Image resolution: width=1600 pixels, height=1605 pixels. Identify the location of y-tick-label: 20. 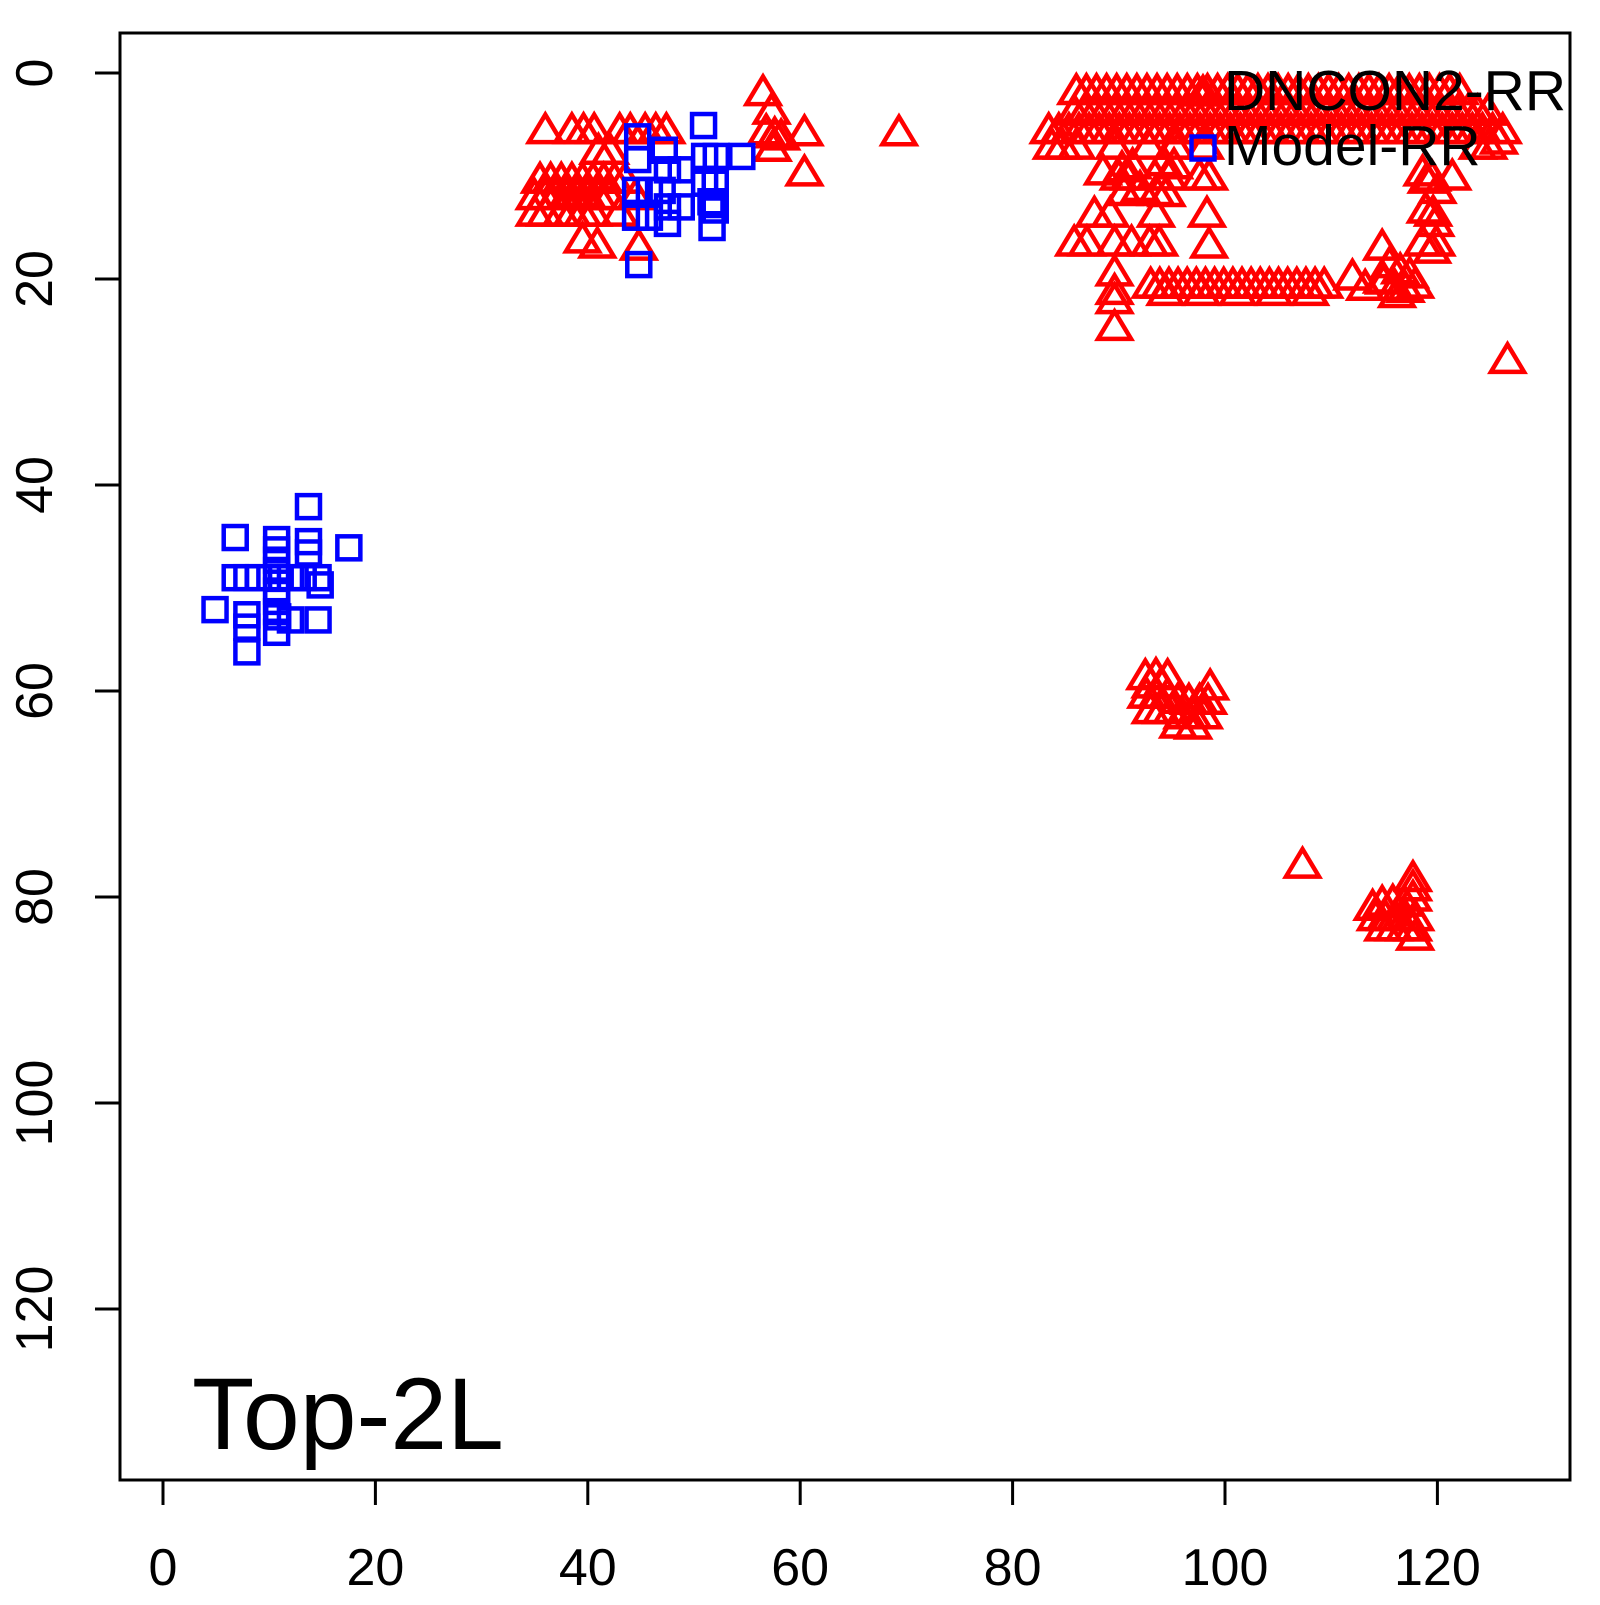
(35, 279).